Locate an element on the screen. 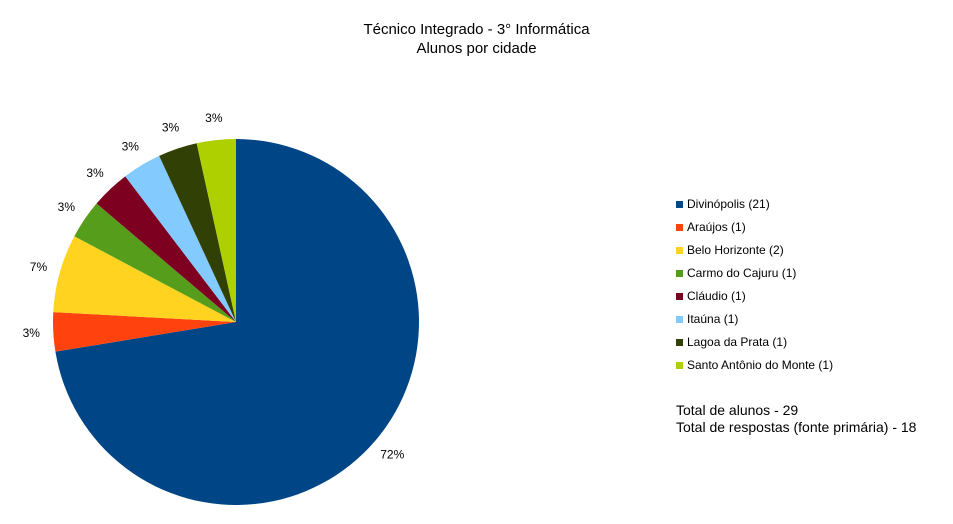 The height and width of the screenshot is (524, 953). legend-label-7: Santo Antônio do Monte (1) is located at coordinates (760, 365).